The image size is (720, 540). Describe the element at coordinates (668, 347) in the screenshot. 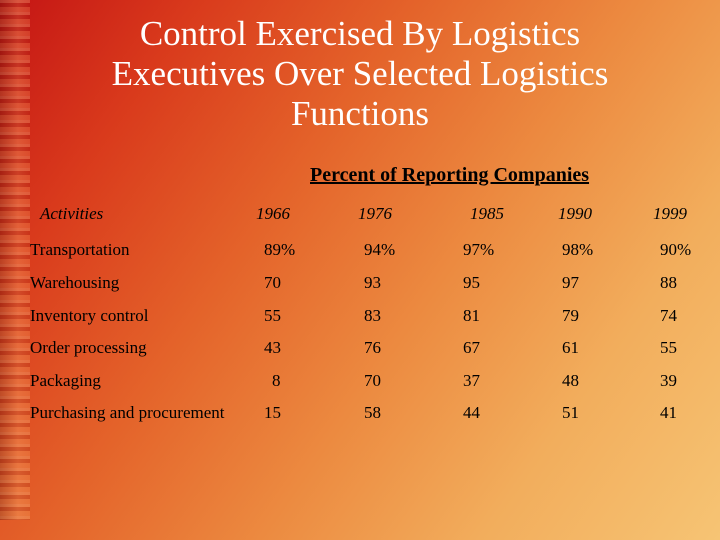

I see `cell-1999: 55` at that location.